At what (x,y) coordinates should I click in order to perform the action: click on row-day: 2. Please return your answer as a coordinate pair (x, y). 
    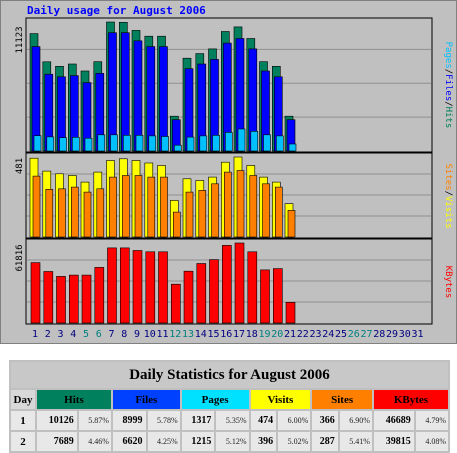
    Looking at the image, I should click on (23, 441).